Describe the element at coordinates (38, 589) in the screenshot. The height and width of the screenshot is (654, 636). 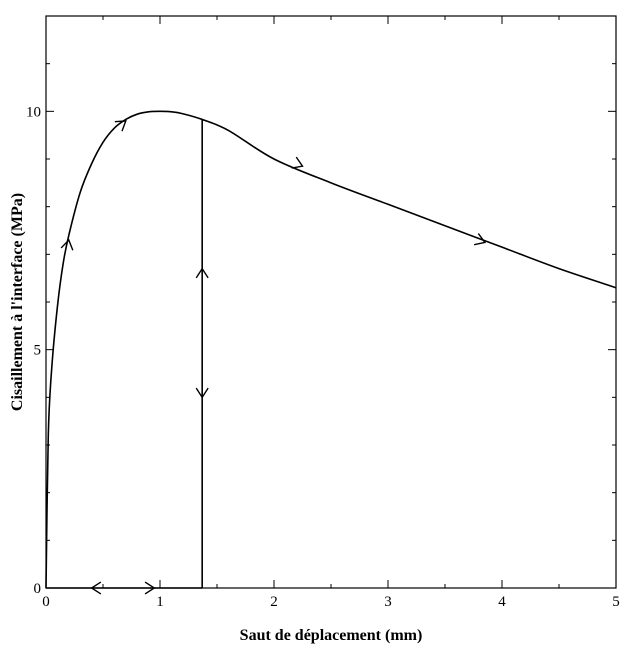
I see `y-tick-label: 0` at that location.